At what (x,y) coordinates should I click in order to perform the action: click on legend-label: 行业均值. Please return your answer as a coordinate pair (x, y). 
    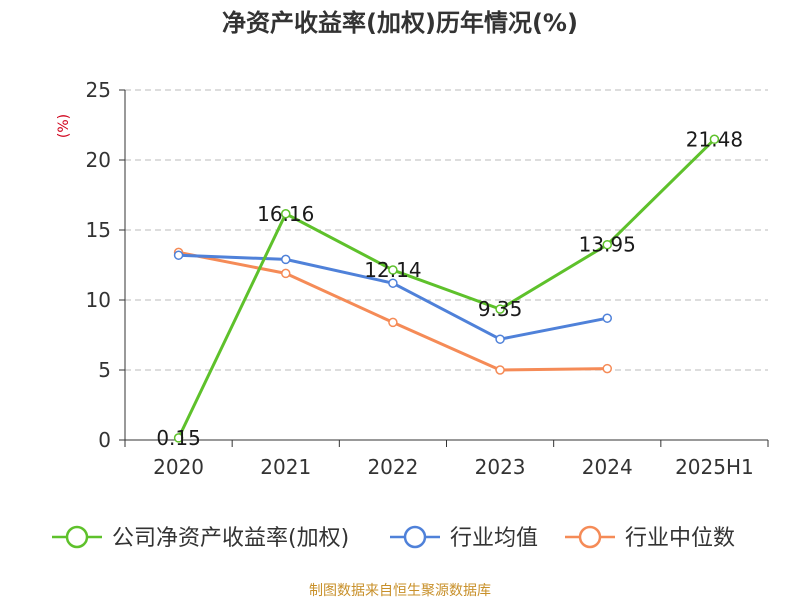
    Looking at the image, I should click on (494, 538).